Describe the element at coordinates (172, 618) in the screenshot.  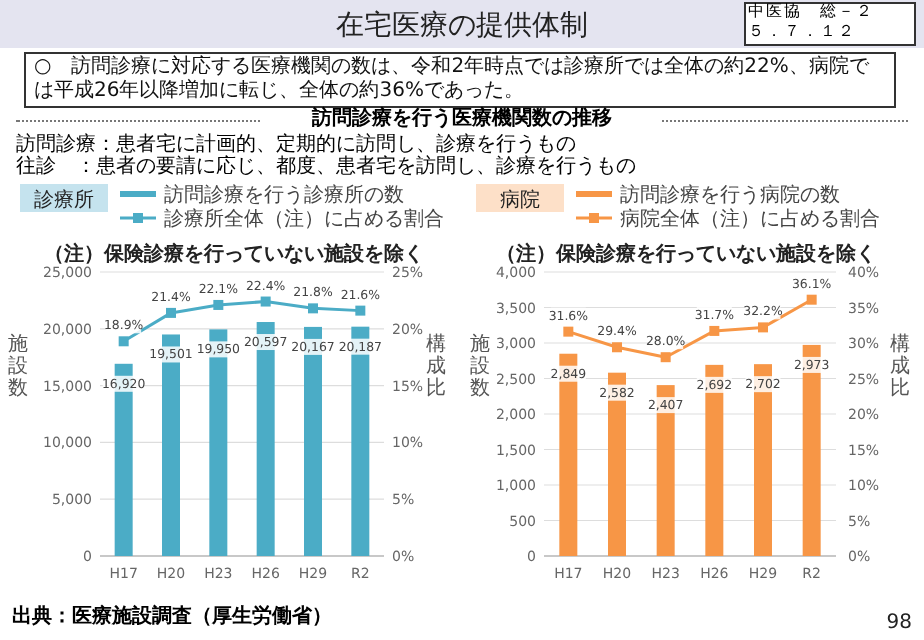
I see `source-note: 出典：医療施設調査（厚生労働省）` at that location.